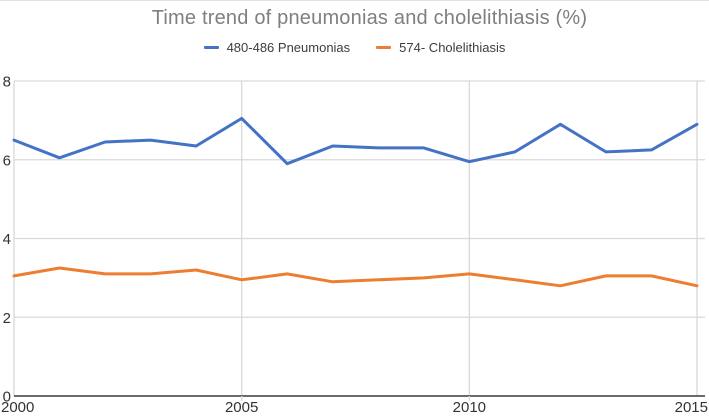 The image size is (709, 417). Describe the element at coordinates (241, 407) in the screenshot. I see `x-tick-label: 2005` at that location.